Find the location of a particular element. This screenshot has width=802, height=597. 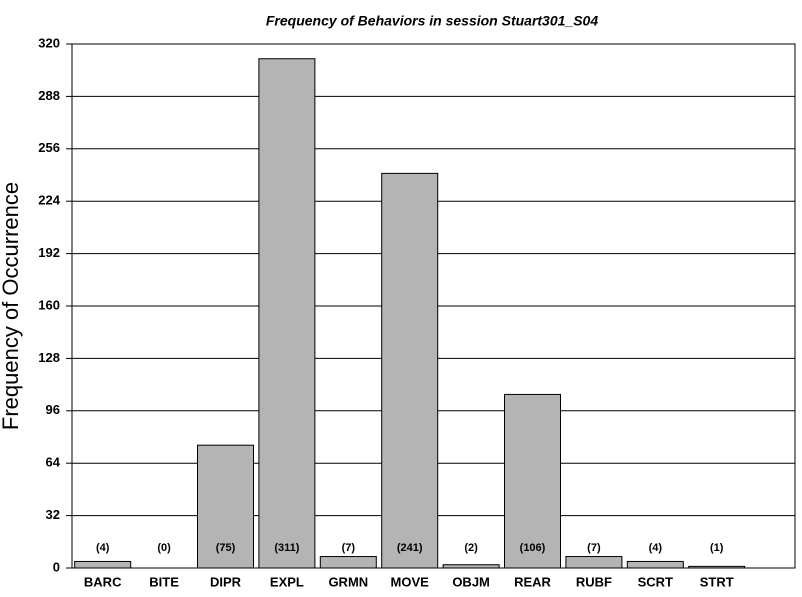

x-tick-label: REAR is located at coordinates (532, 581).